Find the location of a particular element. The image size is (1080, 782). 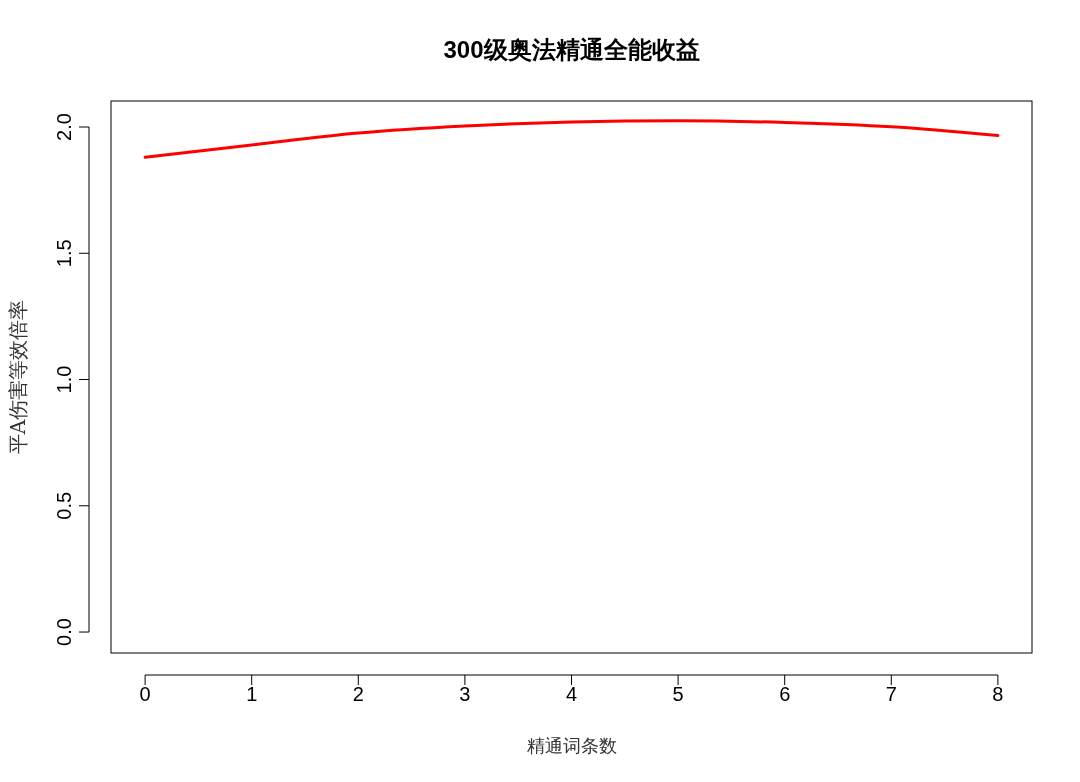

x-tick-label: 2 is located at coordinates (358, 694).